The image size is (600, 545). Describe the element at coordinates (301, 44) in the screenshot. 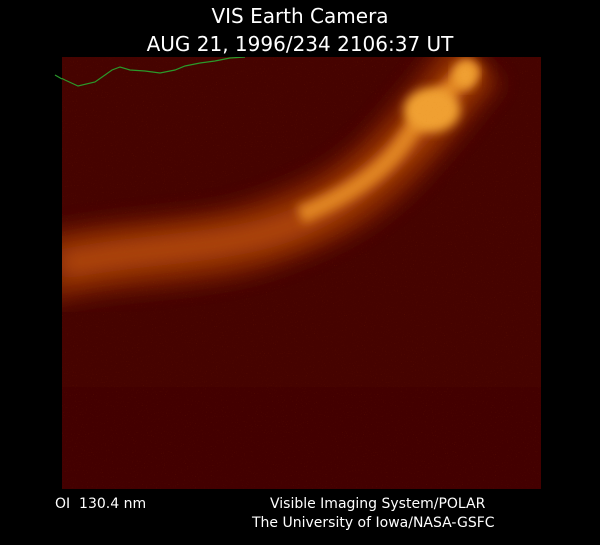

I see `timestamp: AUG 21, 1996/234 2106:37 UT` at that location.